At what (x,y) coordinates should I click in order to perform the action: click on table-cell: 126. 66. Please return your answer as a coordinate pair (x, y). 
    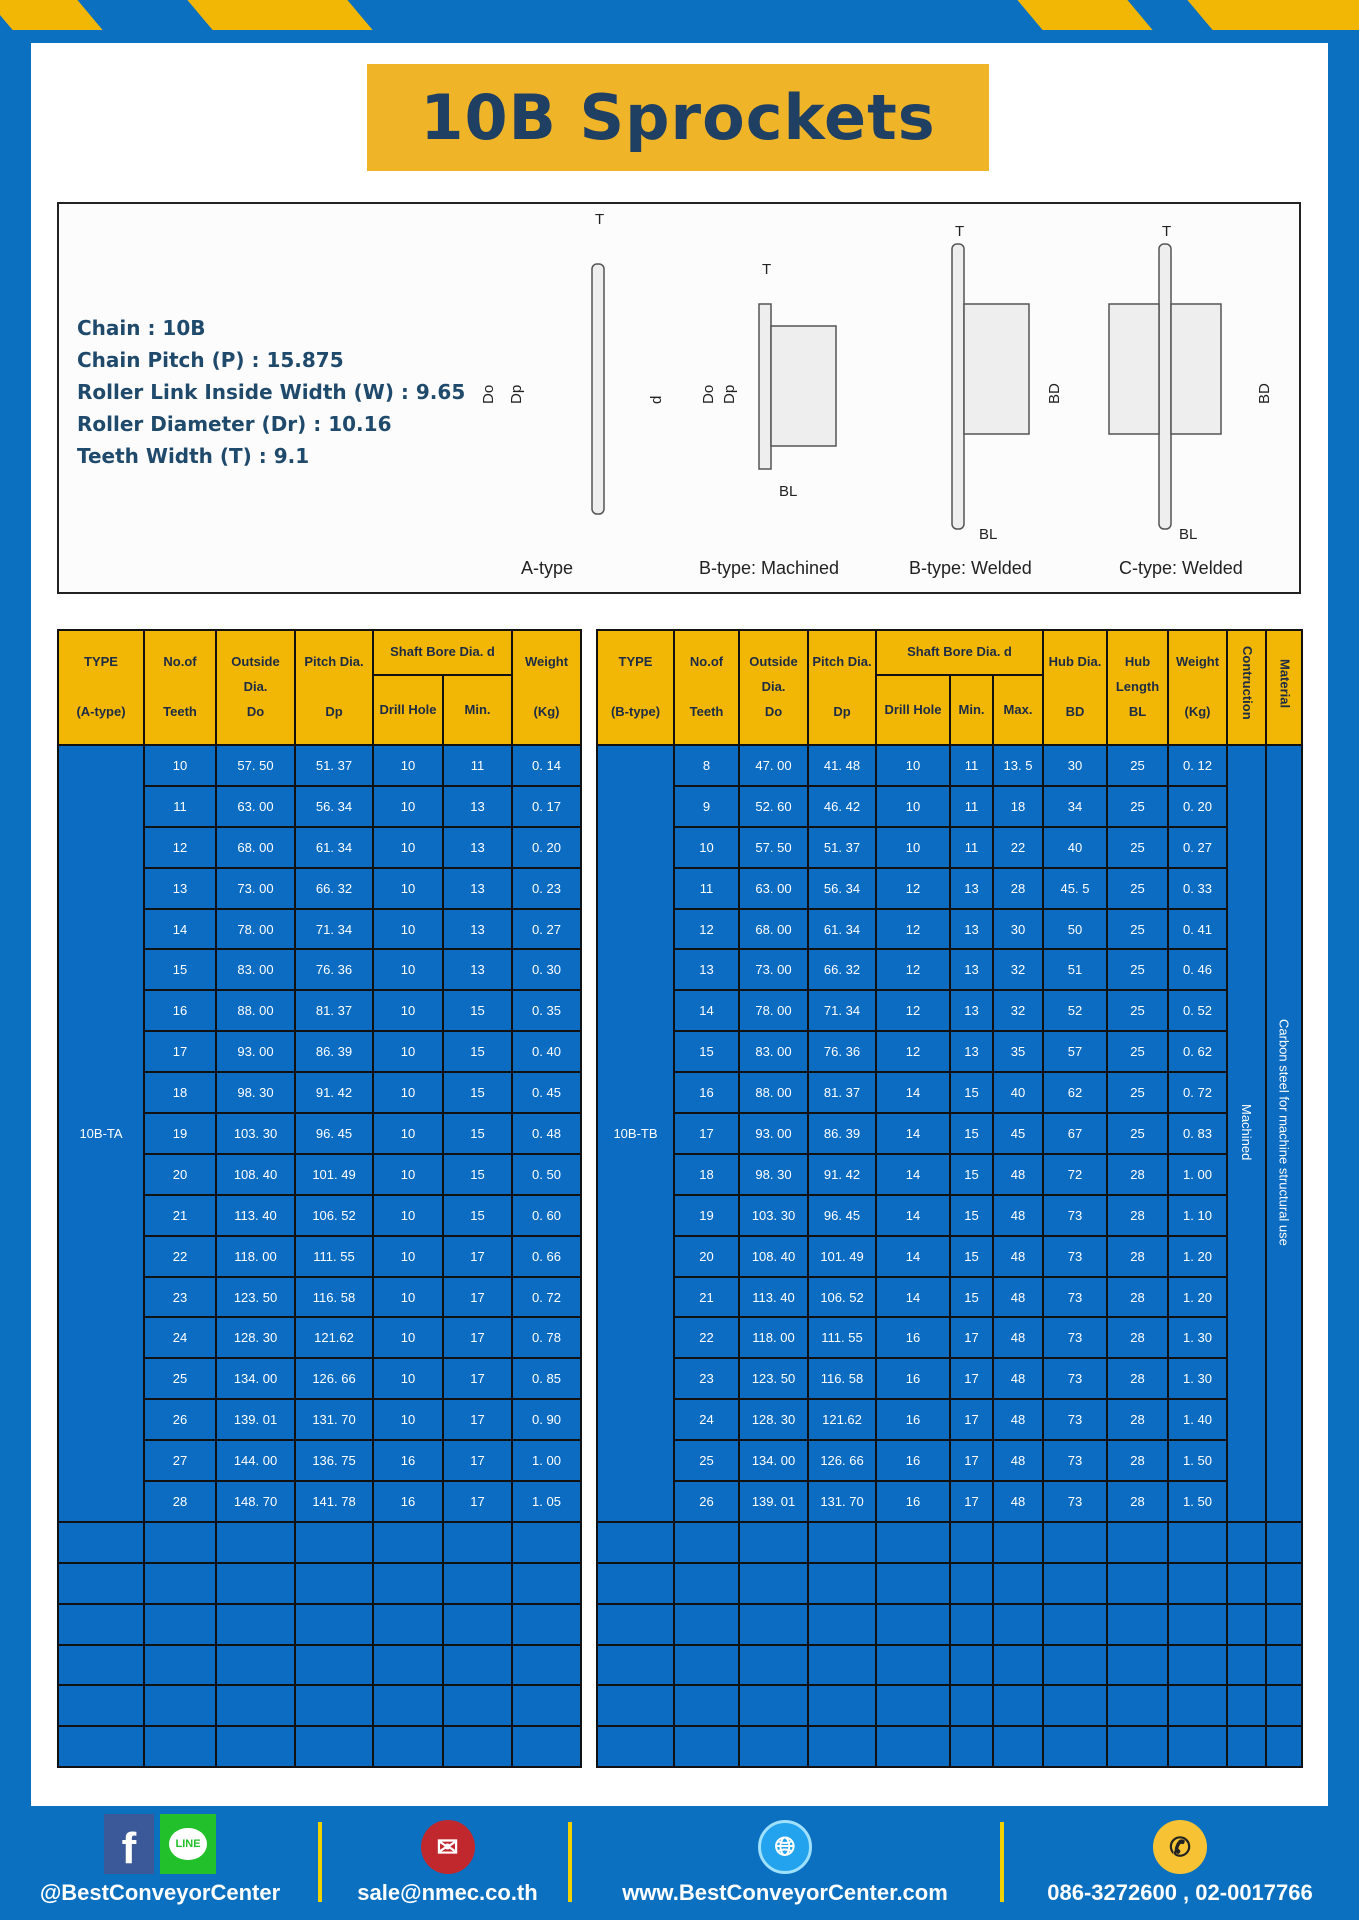
    Looking at the image, I should click on (842, 1461).